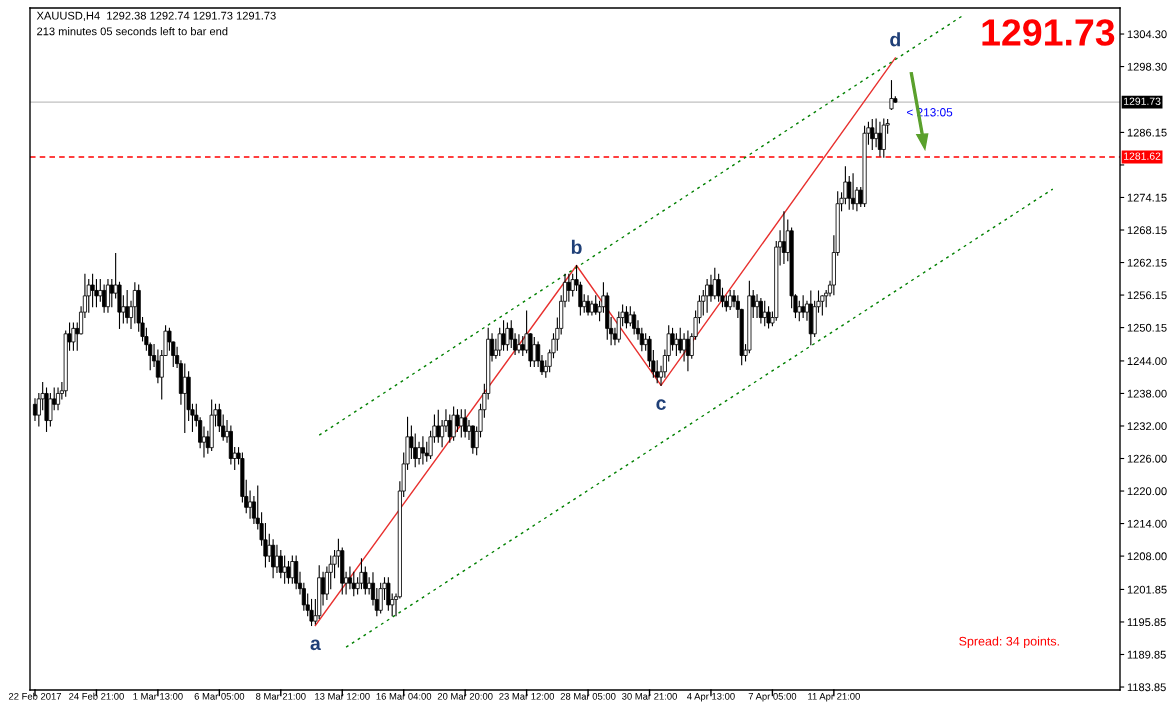 This screenshot has height=719, width=1170. I want to click on y-tick-label: 1214.00, so click(1147, 523).